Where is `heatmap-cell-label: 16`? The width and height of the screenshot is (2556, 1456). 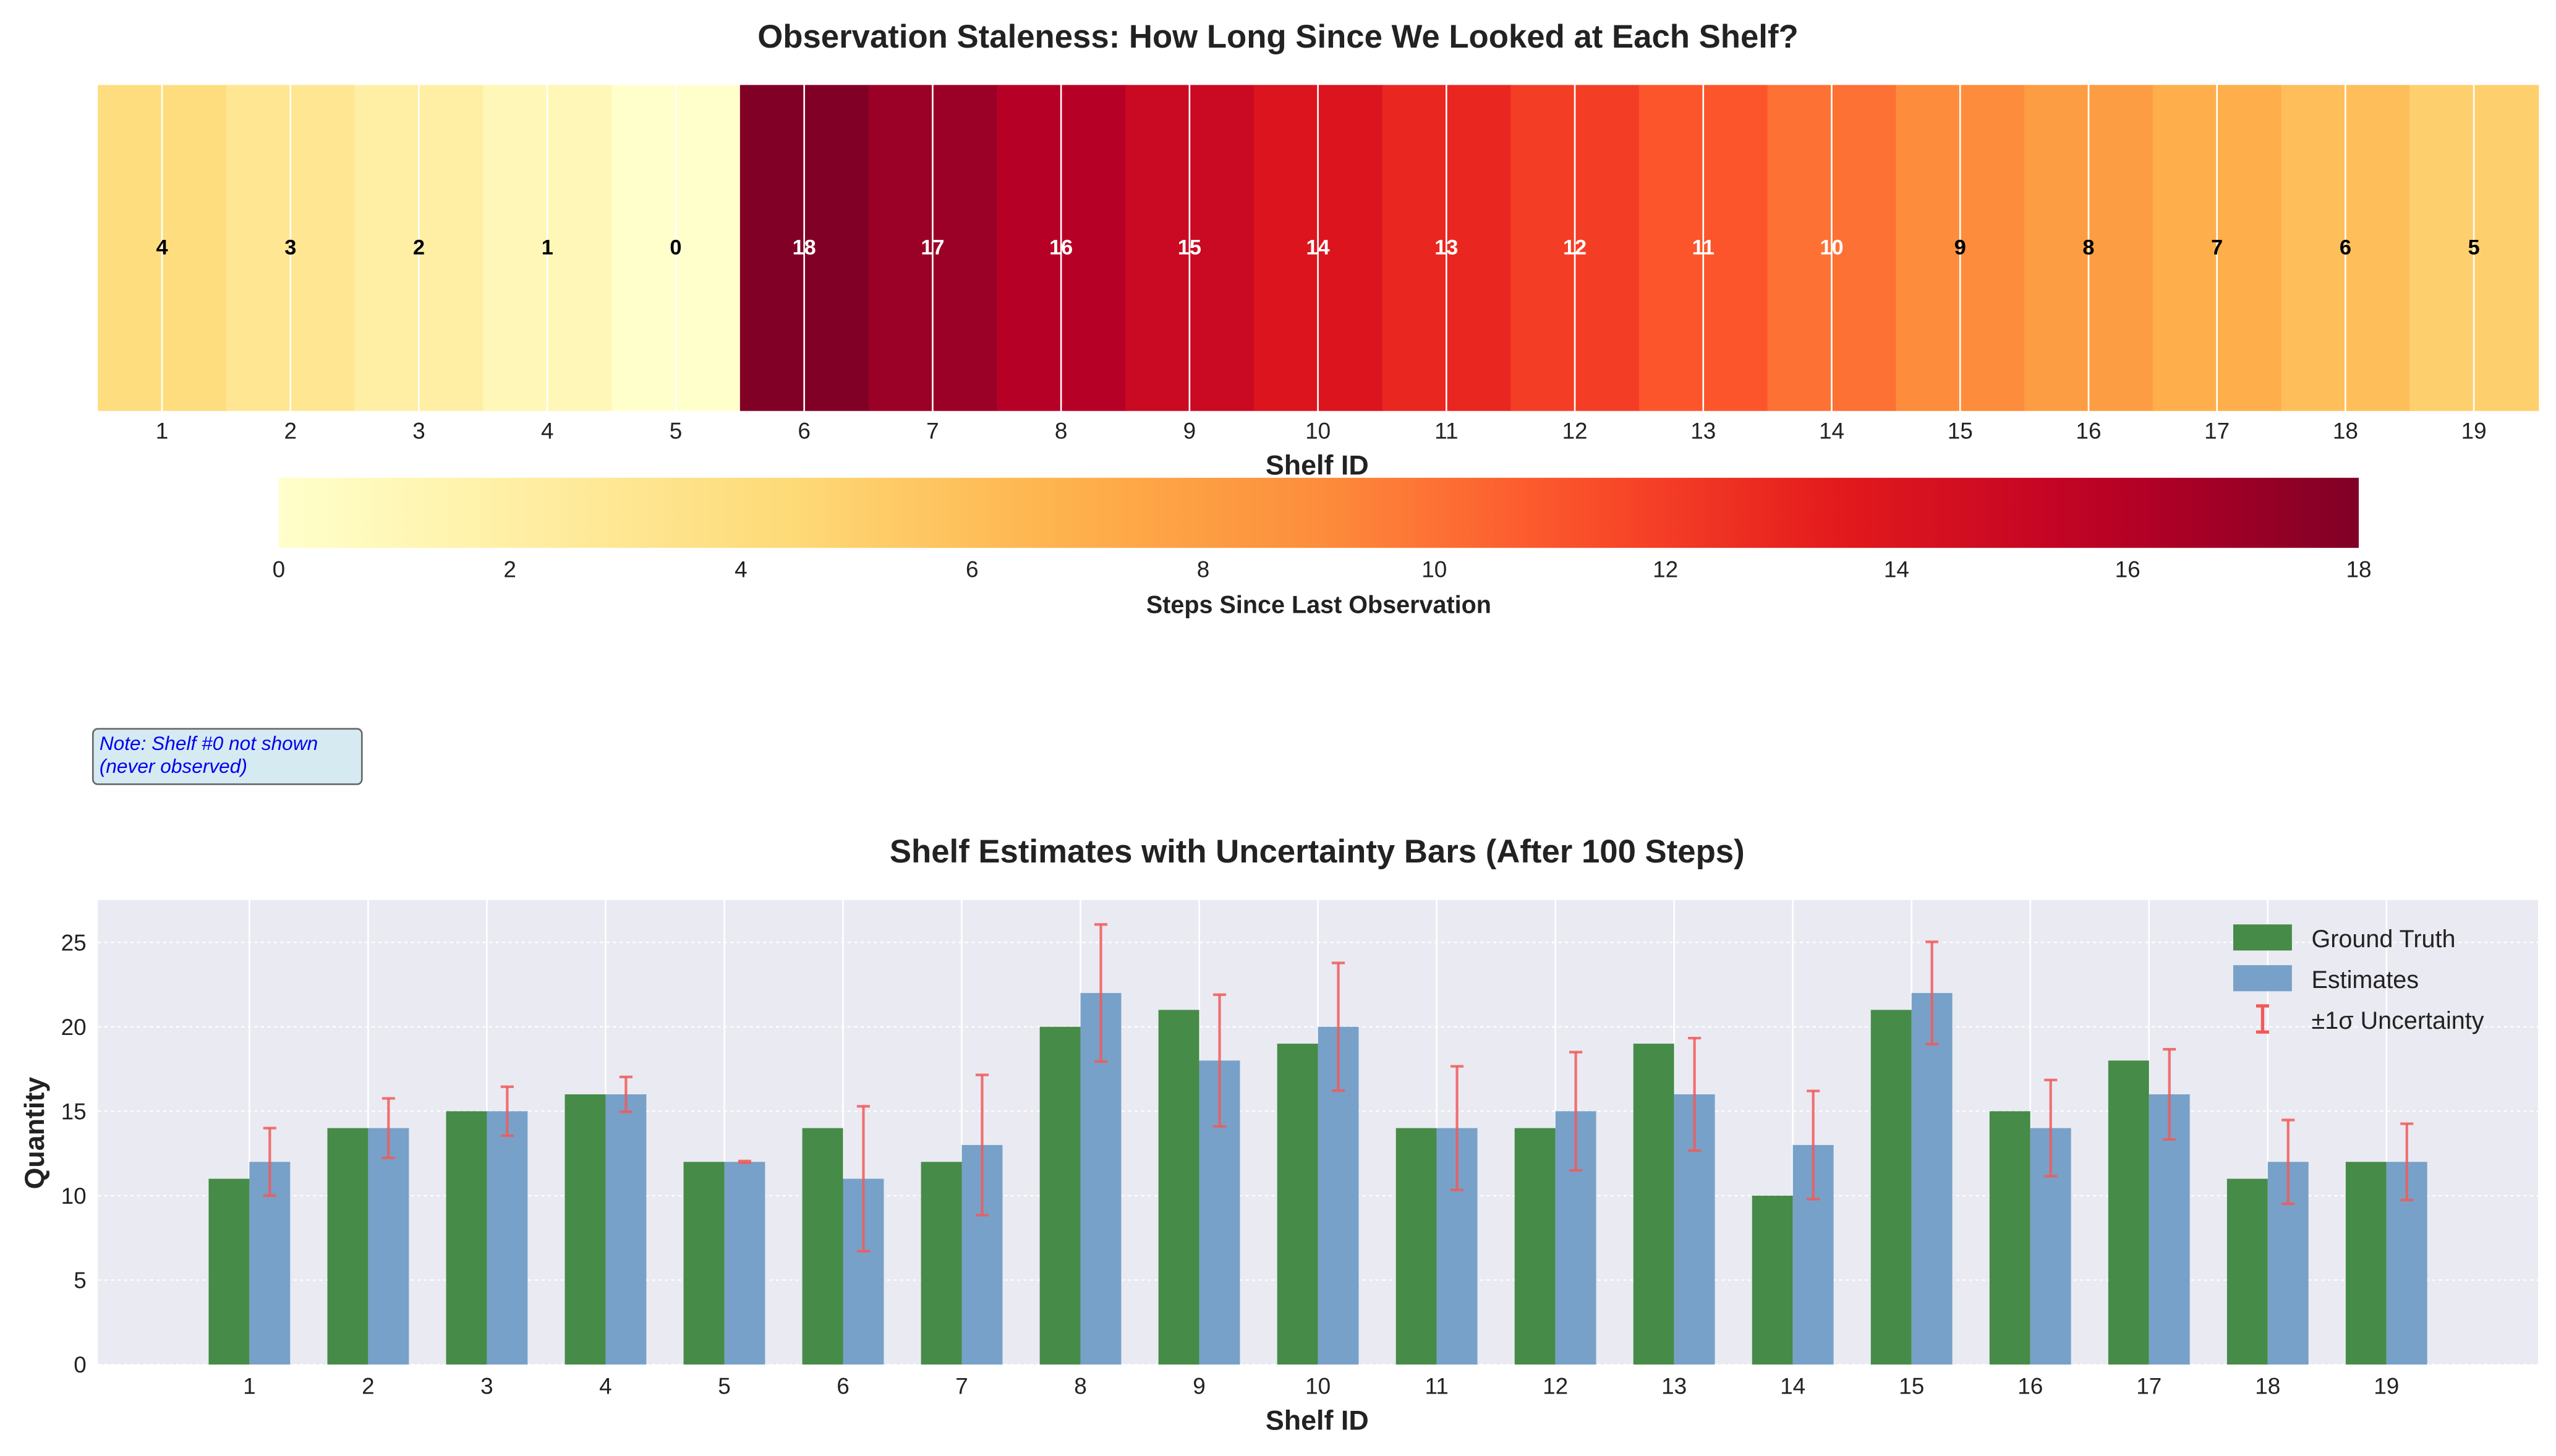 heatmap-cell-label: 16 is located at coordinates (1061, 248).